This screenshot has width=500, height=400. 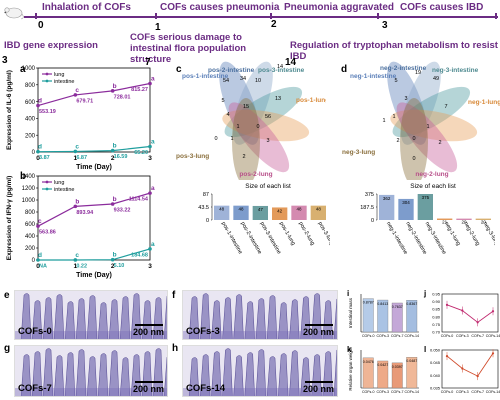 I want to click on y-tick-label: 0.95, so click(x=436, y=294).